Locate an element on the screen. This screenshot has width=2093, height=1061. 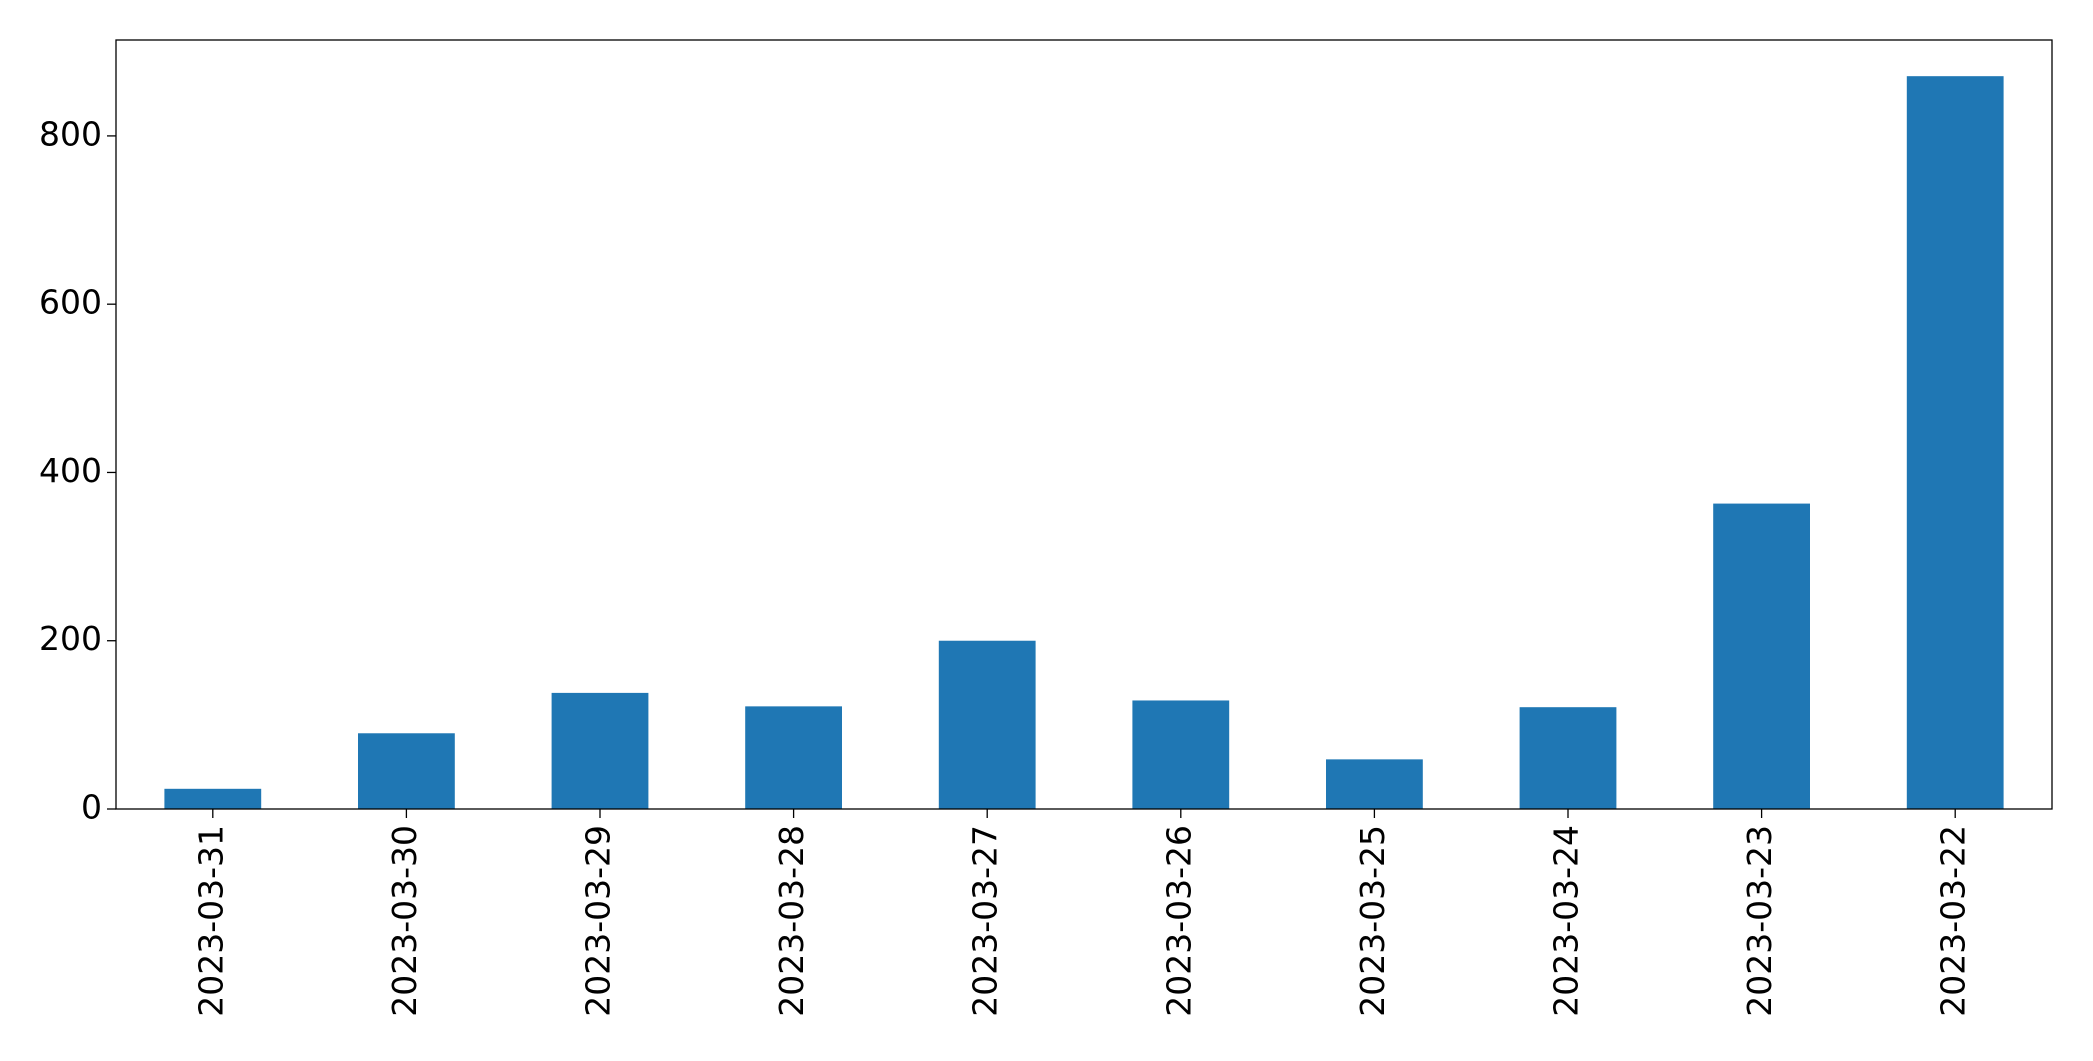
x-tick-label: 2023-03-22 is located at coordinates (1953, 921).